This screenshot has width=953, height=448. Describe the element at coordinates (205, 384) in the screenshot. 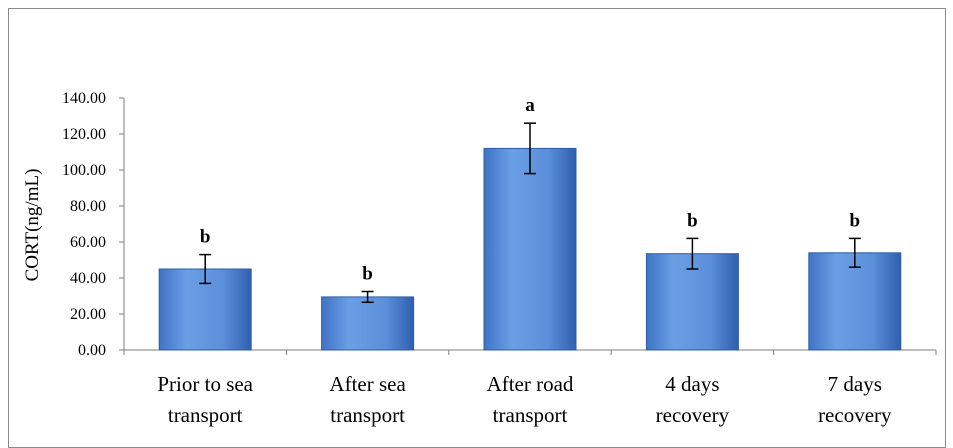

I see `x-category-label: Prior to sea` at that location.